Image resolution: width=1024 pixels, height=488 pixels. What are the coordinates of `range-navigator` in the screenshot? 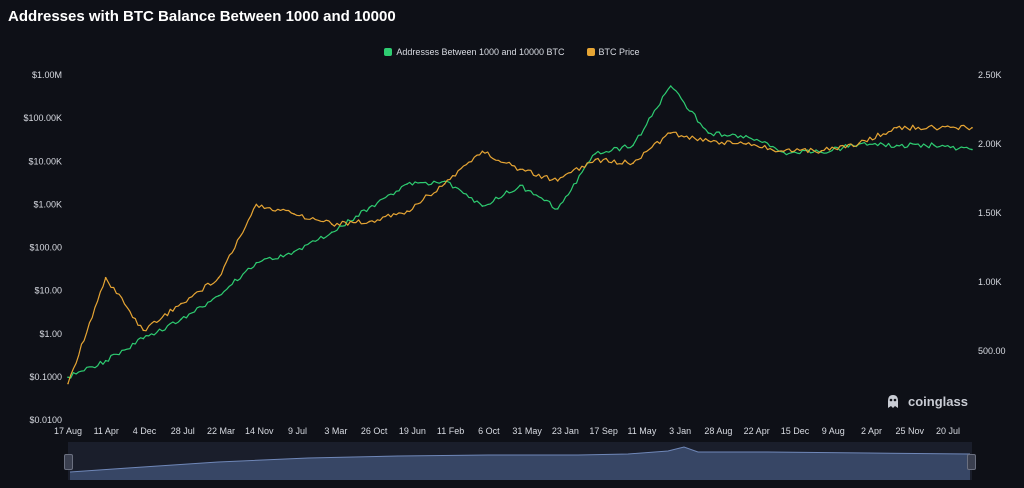 It's located at (520, 461).